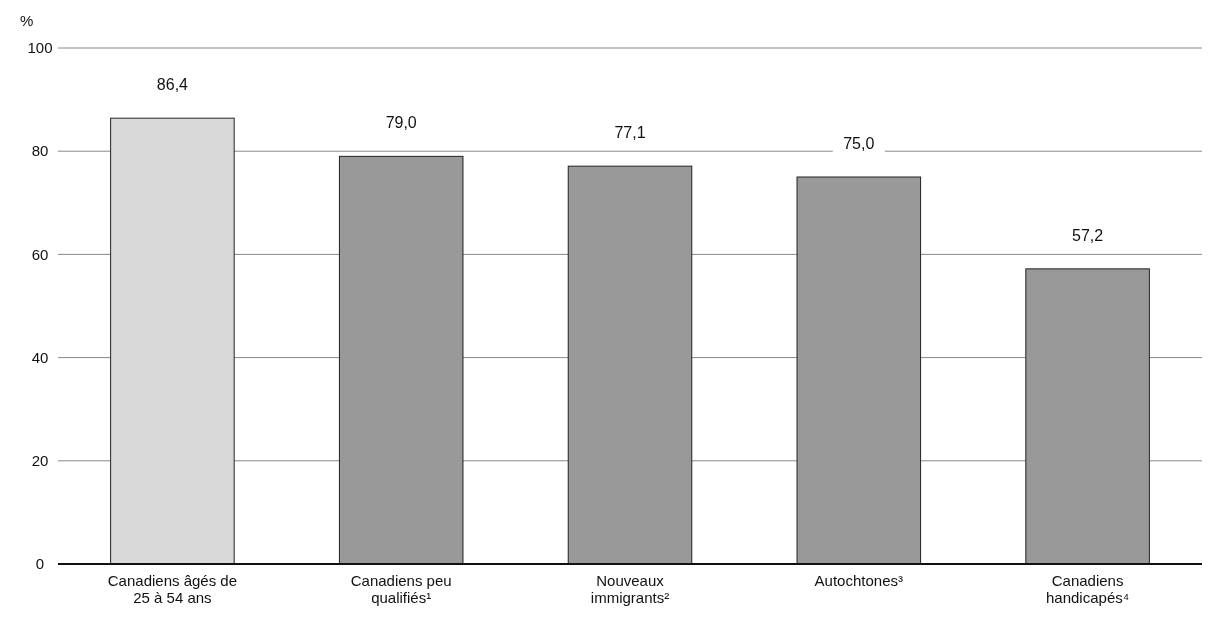 This screenshot has width=1214, height=628. Describe the element at coordinates (859, 143) in the screenshot. I see `data-label: 75,0` at that location.